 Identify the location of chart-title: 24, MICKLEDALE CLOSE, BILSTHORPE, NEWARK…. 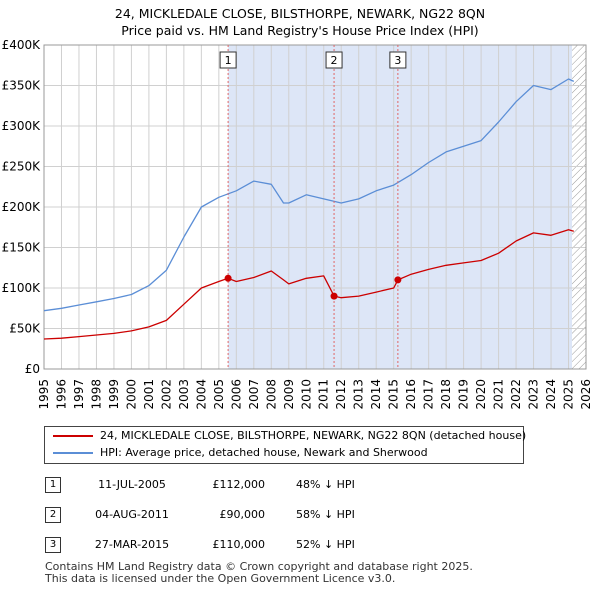
(300, 13).